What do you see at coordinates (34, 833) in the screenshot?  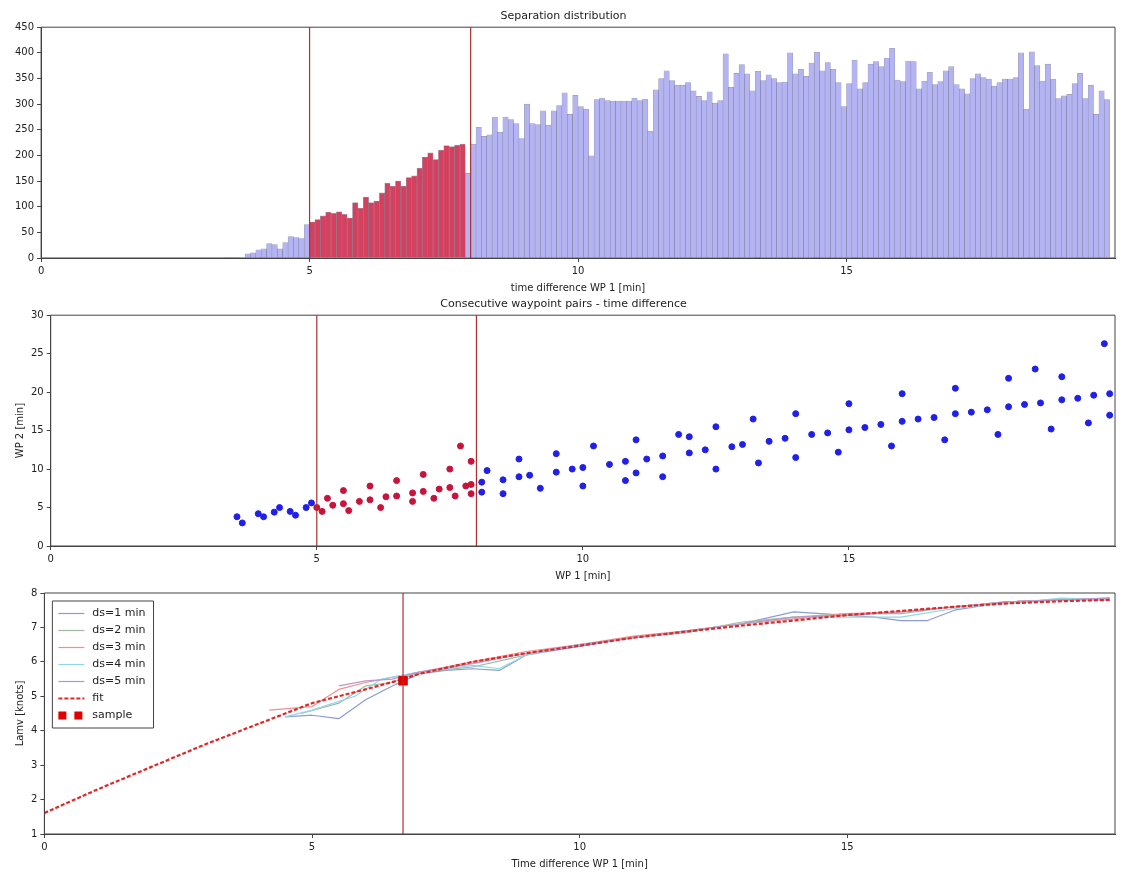 I see `y-tick-label: 1` at bounding box center [34, 833].